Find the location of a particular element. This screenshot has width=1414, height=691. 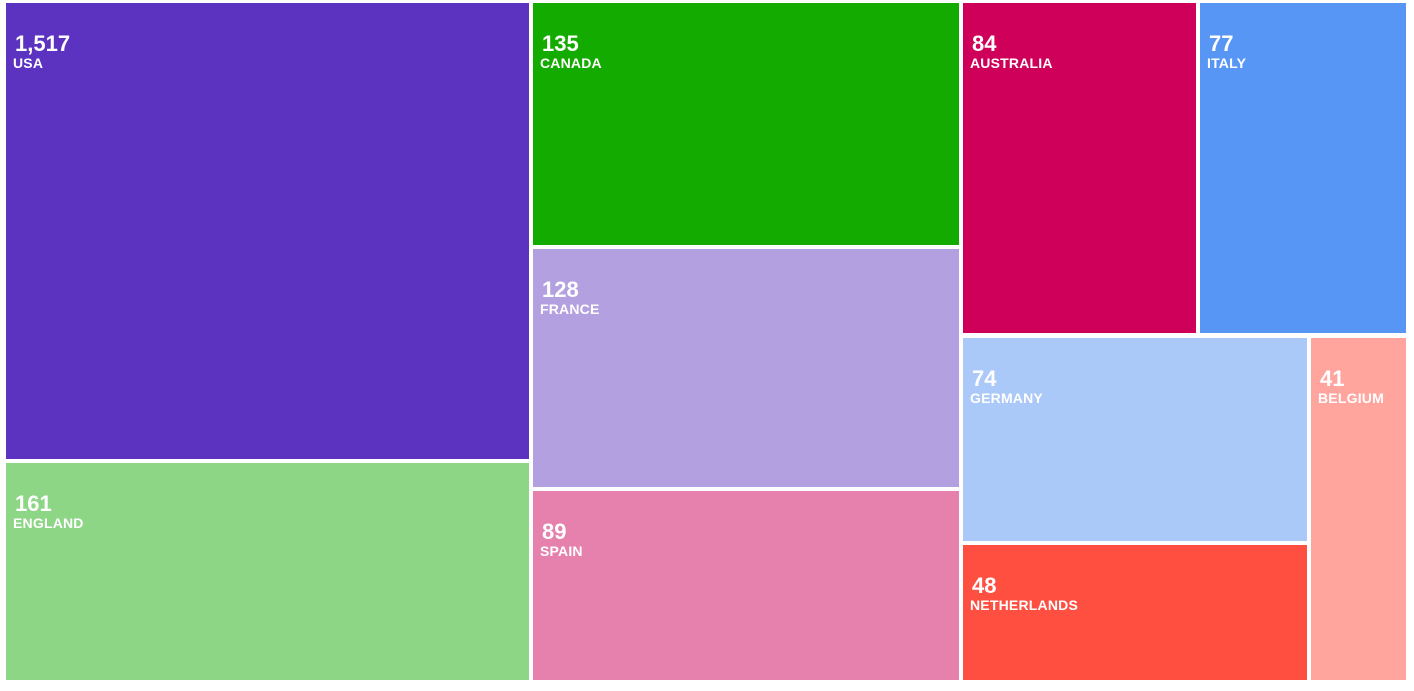

tile-canada: 135 CANADA is located at coordinates (746, 124).